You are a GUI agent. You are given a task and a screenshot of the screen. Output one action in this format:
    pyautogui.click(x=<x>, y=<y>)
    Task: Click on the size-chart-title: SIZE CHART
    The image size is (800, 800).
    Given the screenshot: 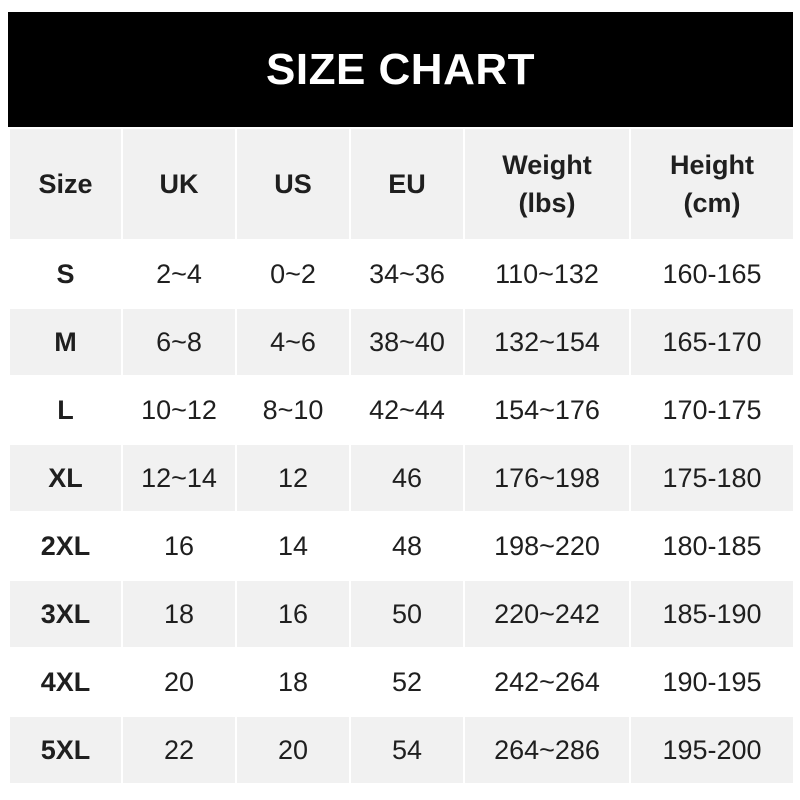 What is the action you would take?
    pyautogui.click(x=400, y=69)
    